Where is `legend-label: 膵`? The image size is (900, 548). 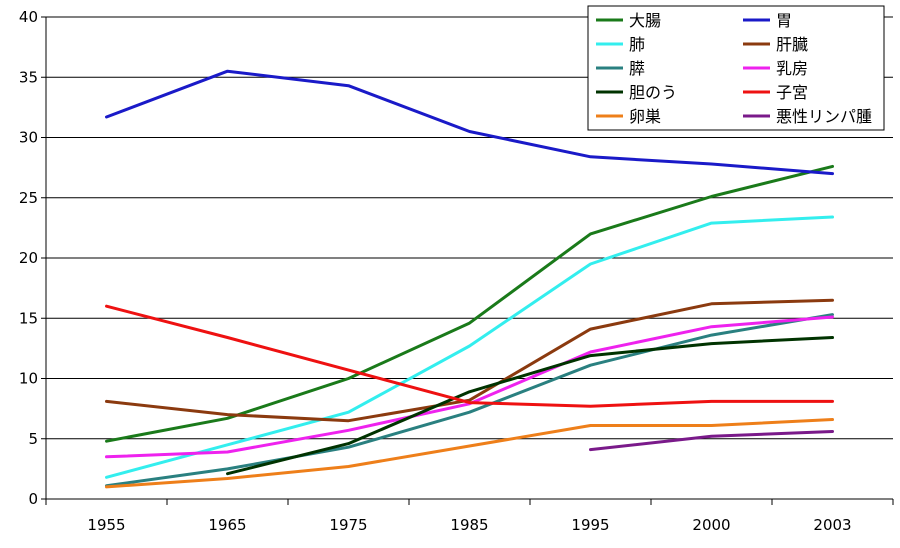 legend-label: 膵 is located at coordinates (637, 68).